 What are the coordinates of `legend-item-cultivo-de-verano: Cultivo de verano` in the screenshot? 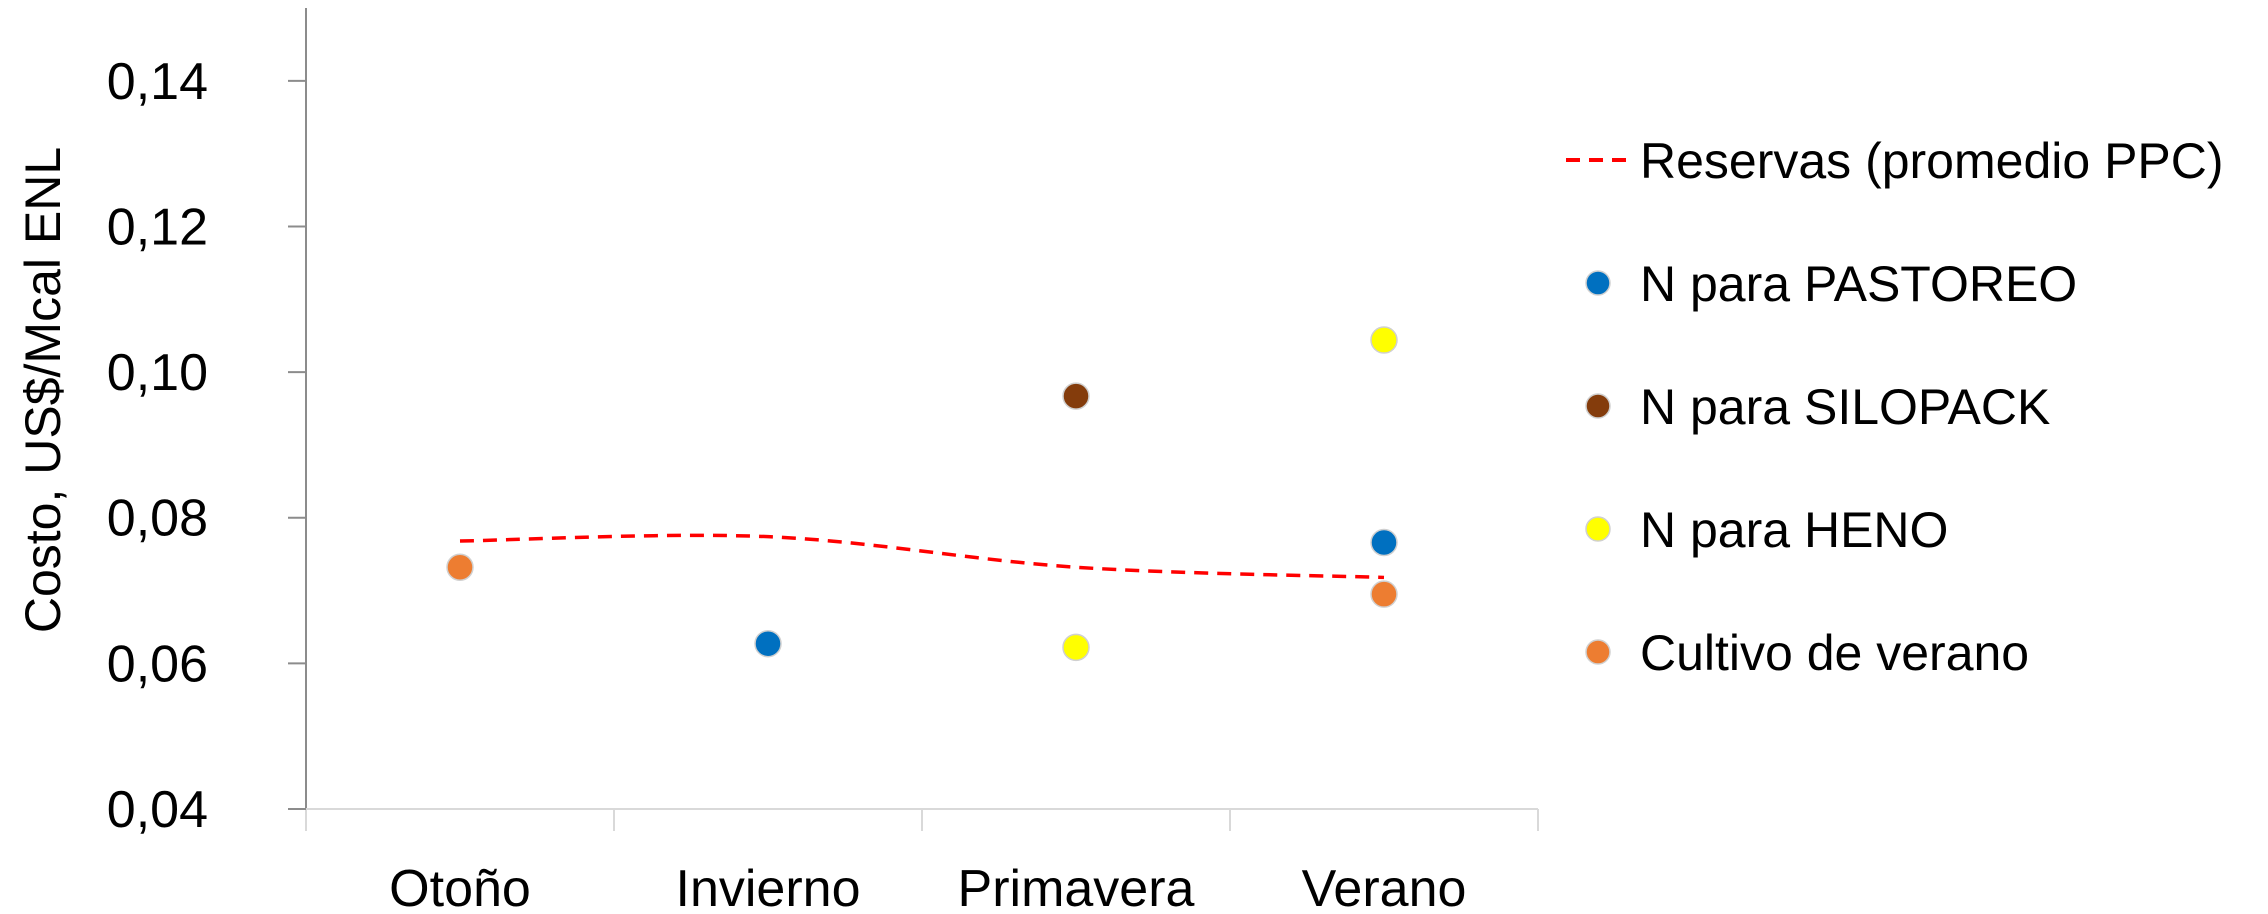 It's located at (1807, 653).